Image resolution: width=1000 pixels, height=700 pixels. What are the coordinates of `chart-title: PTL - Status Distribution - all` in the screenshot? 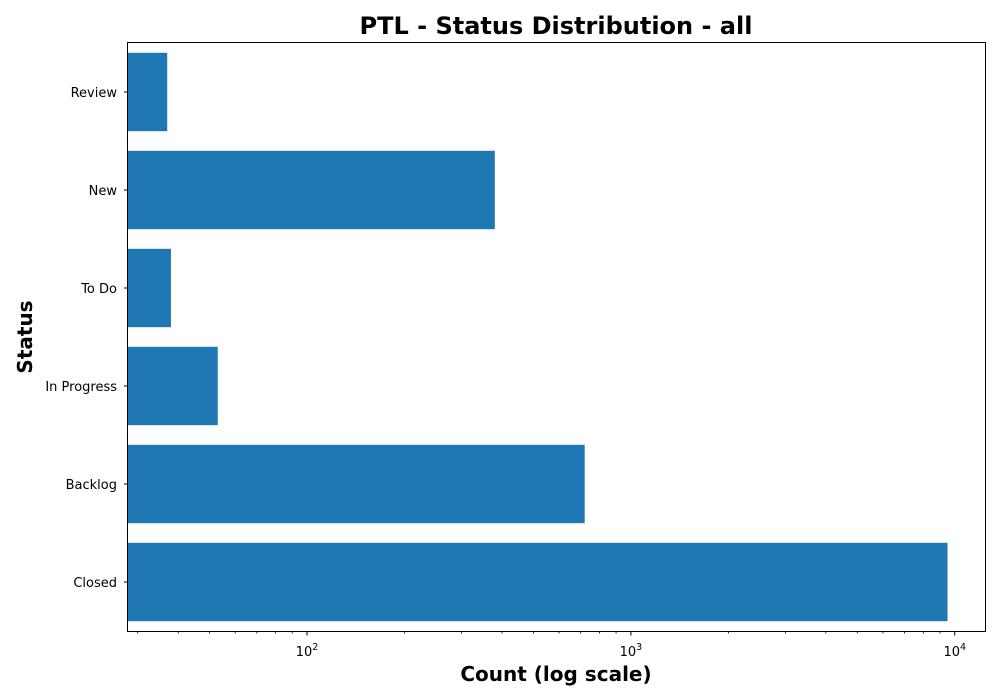 It's located at (556, 26).